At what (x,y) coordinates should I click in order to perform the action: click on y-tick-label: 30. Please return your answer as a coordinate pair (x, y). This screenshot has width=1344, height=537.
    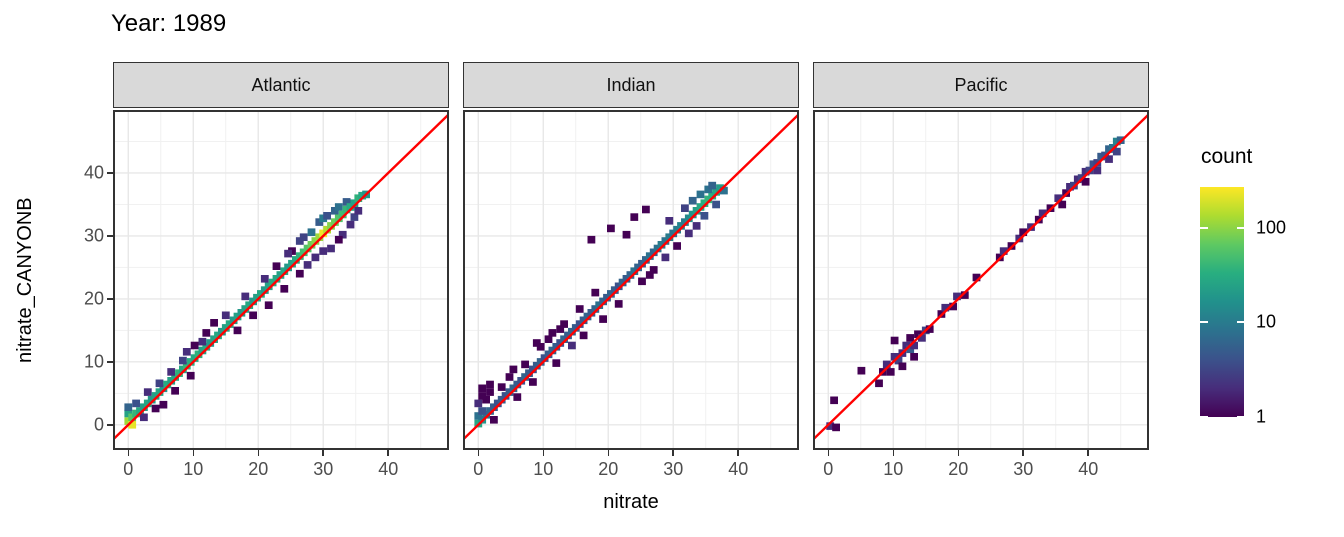
    Looking at the image, I should click on (93, 235).